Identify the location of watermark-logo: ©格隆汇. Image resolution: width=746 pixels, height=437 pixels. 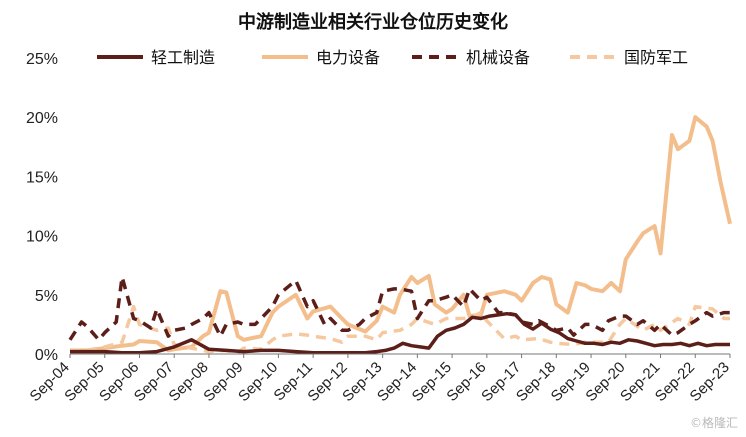
(713, 423).